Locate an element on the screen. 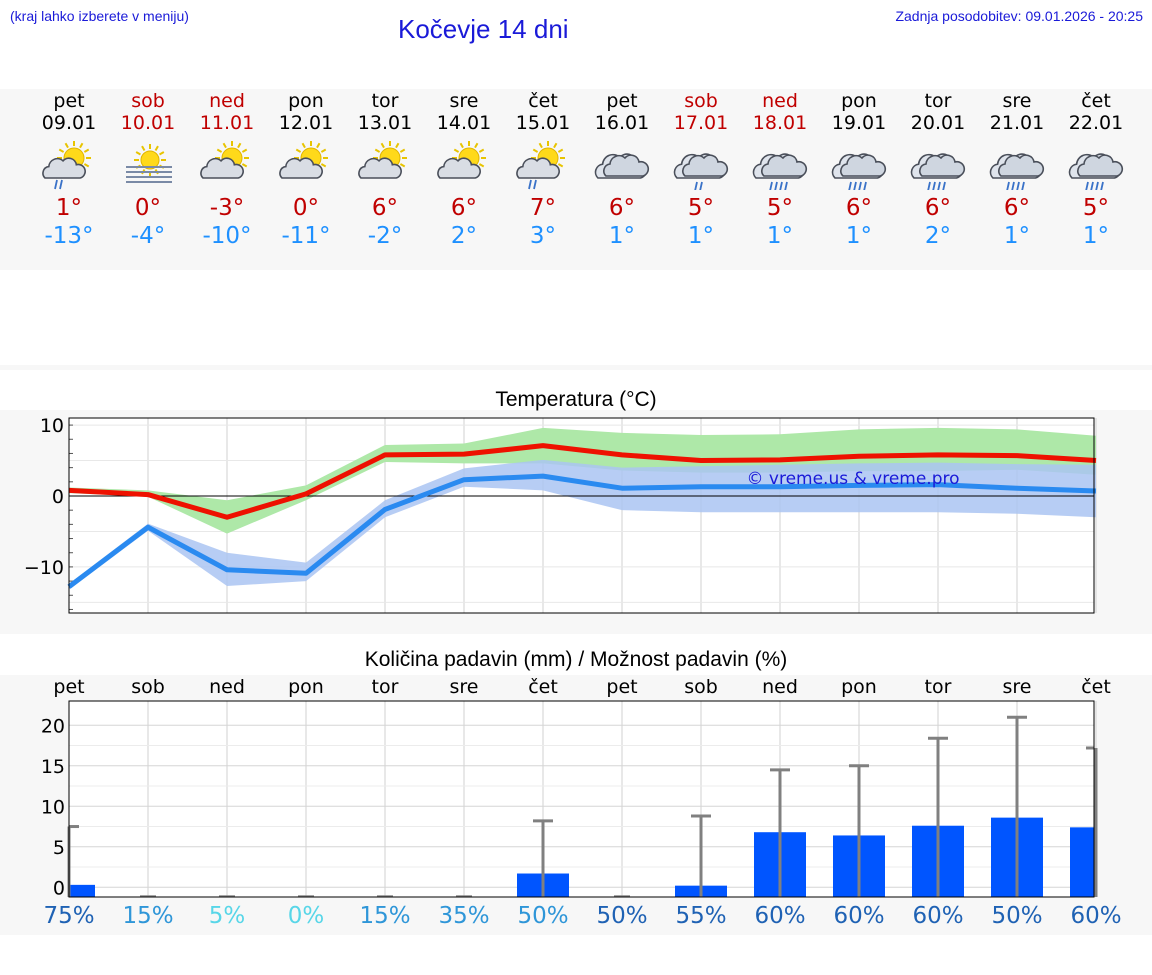  day-date: 13.01 is located at coordinates (385, 123).